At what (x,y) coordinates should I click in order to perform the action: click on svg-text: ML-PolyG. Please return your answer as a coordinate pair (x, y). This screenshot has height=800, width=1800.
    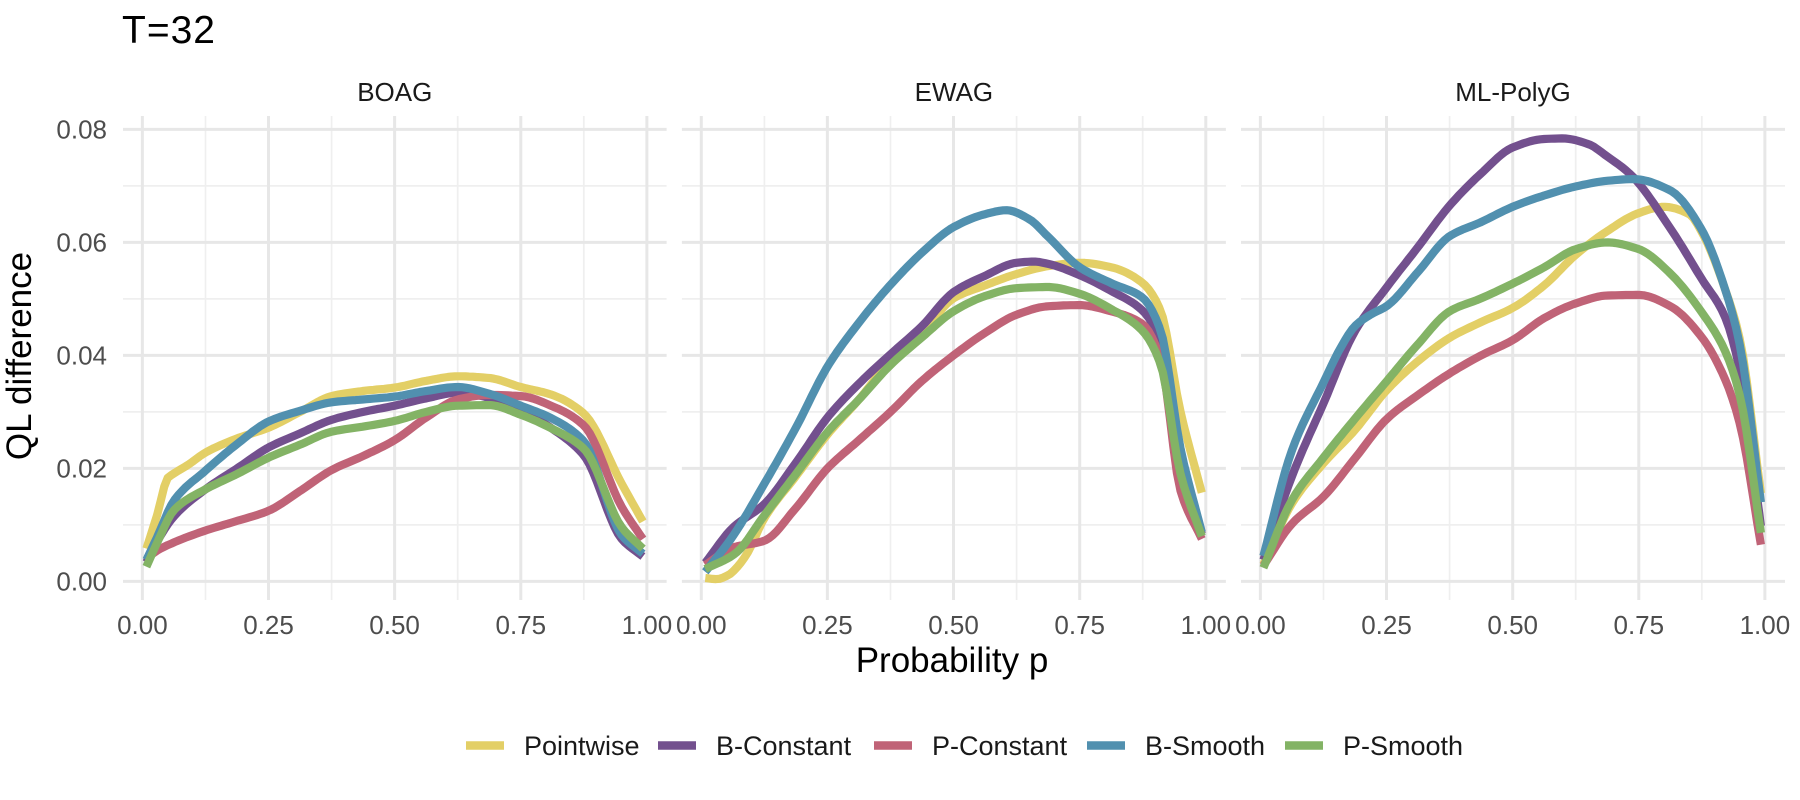
    Looking at the image, I should click on (1513, 92).